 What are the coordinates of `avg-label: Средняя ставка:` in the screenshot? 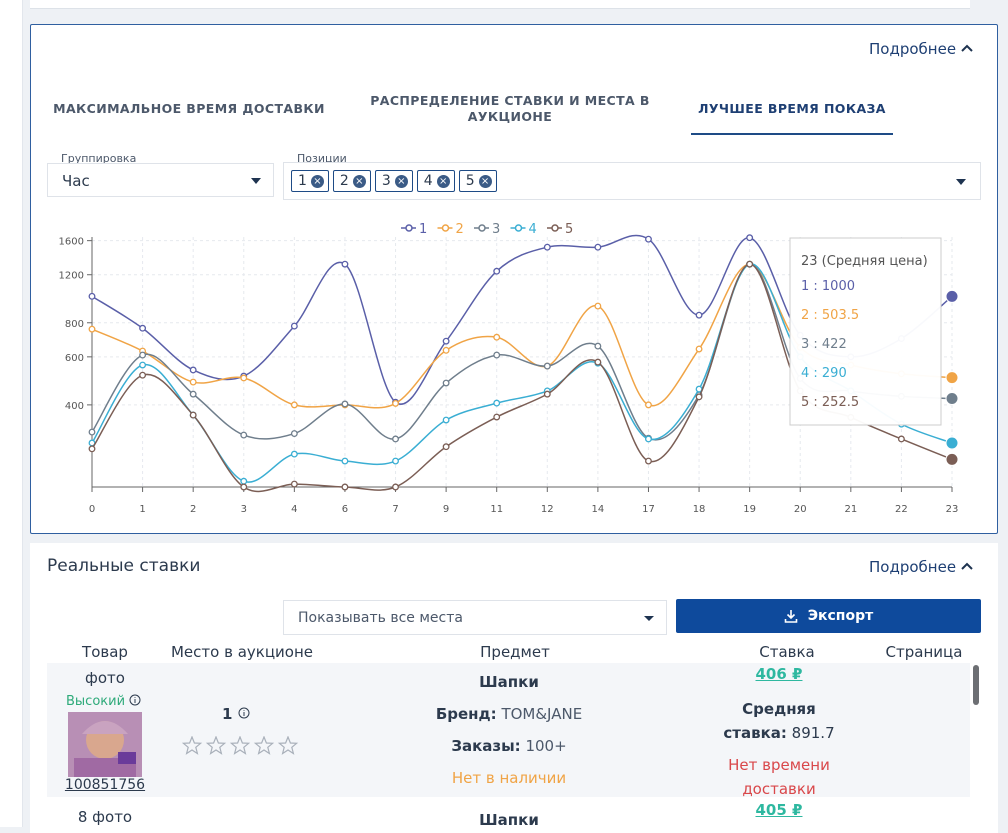 It's located at (769, 721).